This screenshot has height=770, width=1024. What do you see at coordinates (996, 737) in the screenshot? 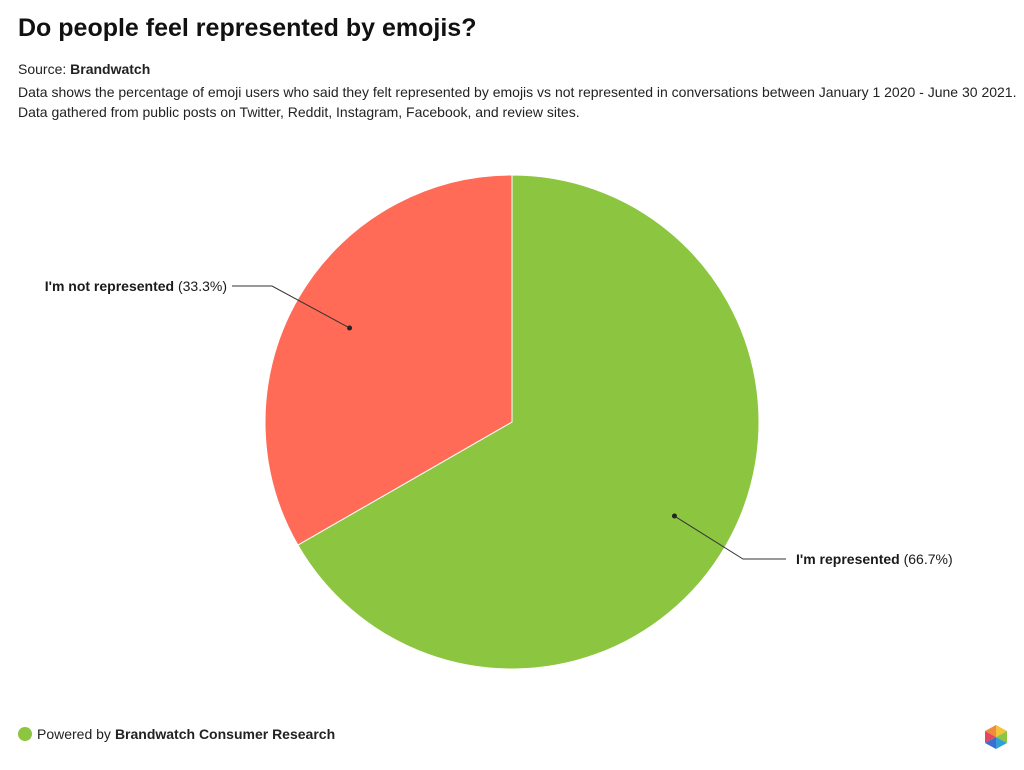
I see `brandwatch-hexagon-icon` at bounding box center [996, 737].